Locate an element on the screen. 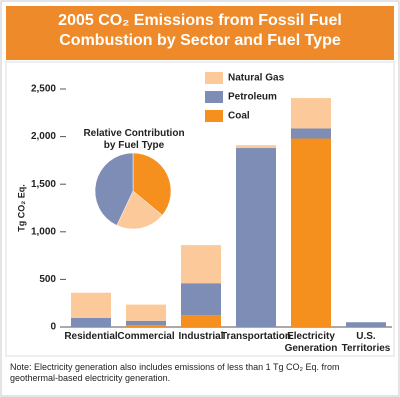 The width and height of the screenshot is (400, 397). y-axis-label: Tg CO₂ Eq. is located at coordinates (21, 208).